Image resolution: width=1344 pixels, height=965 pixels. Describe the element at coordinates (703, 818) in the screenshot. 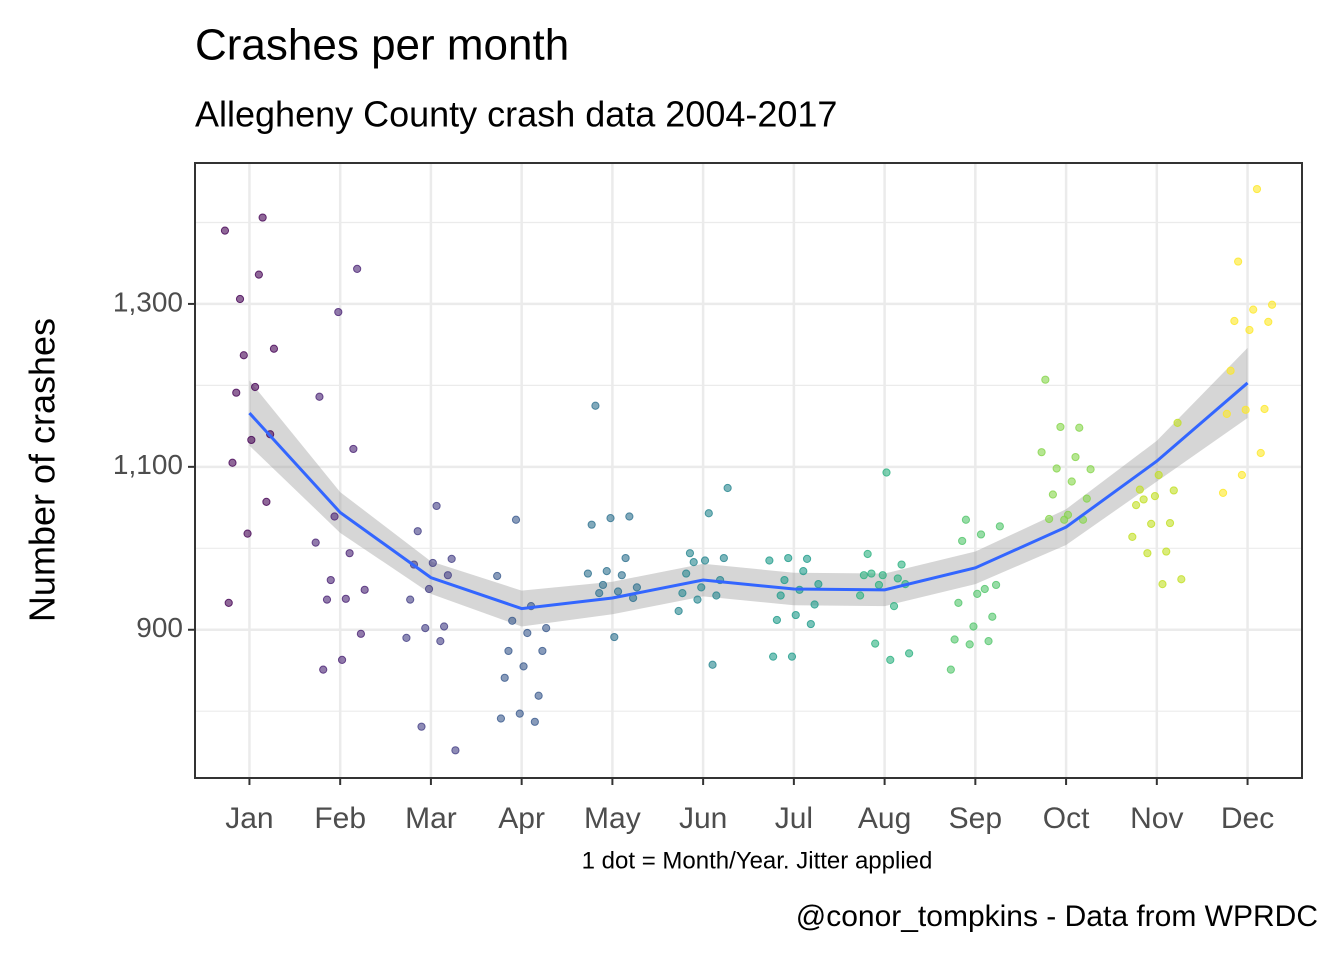

I see `x-tick-label: Jun` at that location.